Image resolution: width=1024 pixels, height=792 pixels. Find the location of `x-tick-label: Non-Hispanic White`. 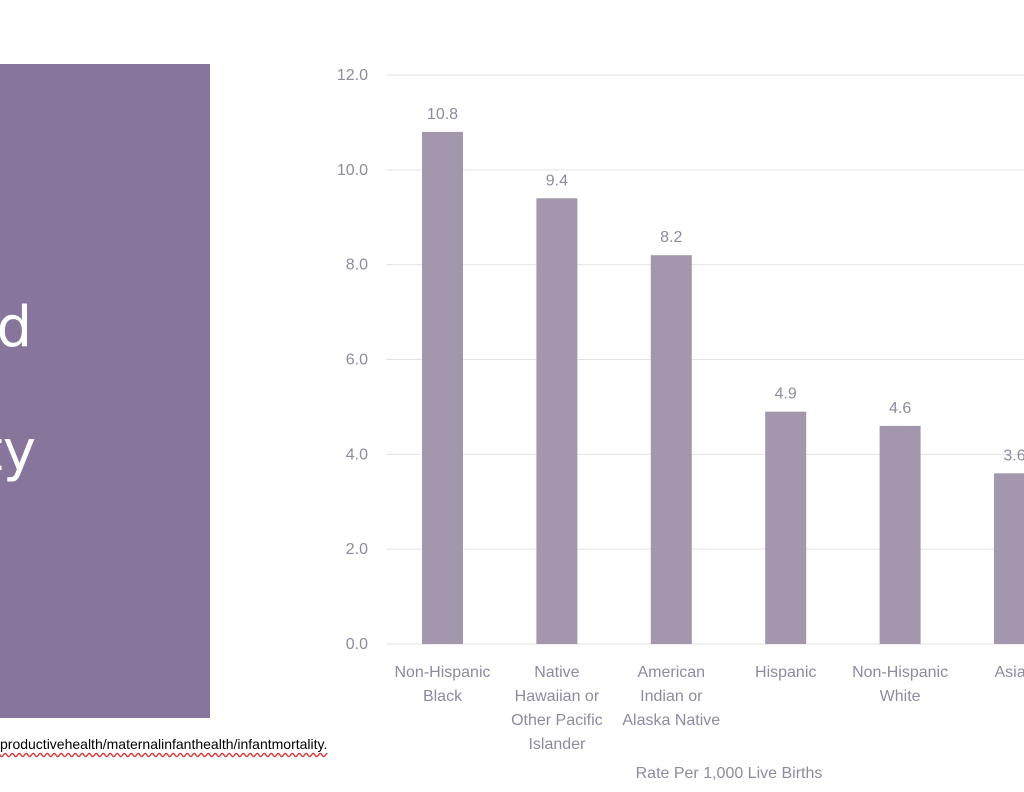

x-tick-label: Non-Hispanic White is located at coordinates (900, 684).